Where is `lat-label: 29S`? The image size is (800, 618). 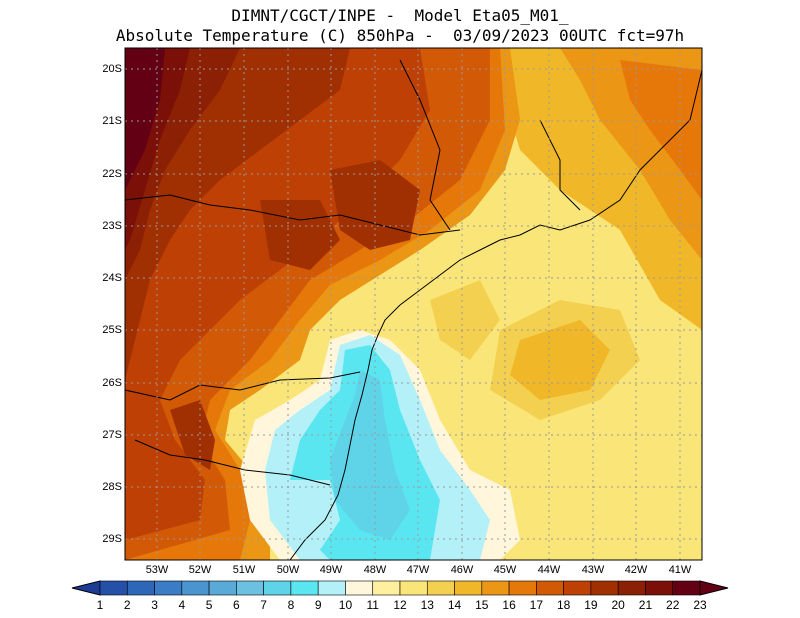 lat-label: 29S is located at coordinates (112, 539).